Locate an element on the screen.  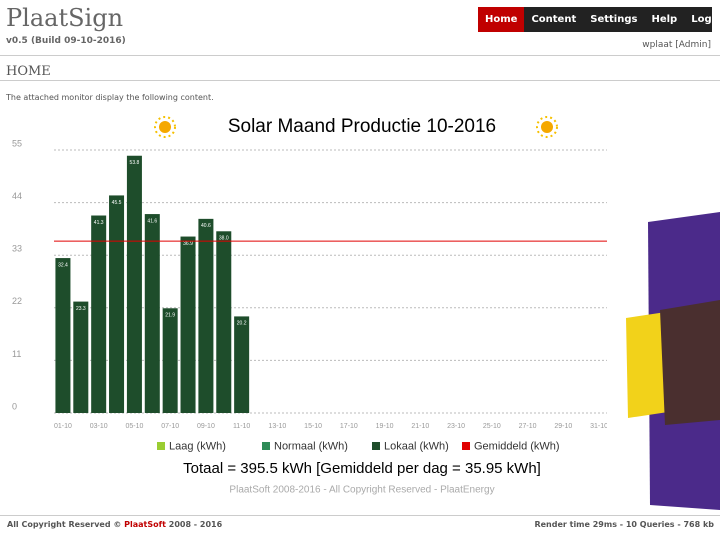
x-tick-label: 23-10 is located at coordinates (456, 426).